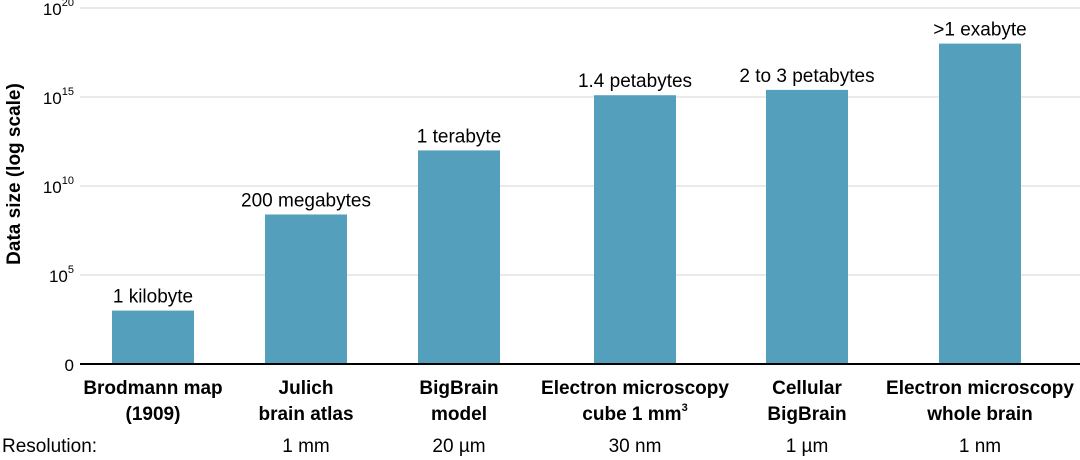  What do you see at coordinates (634, 413) in the screenshot?
I see `category-label-3-line-1: cube 1 mm3` at bounding box center [634, 413].